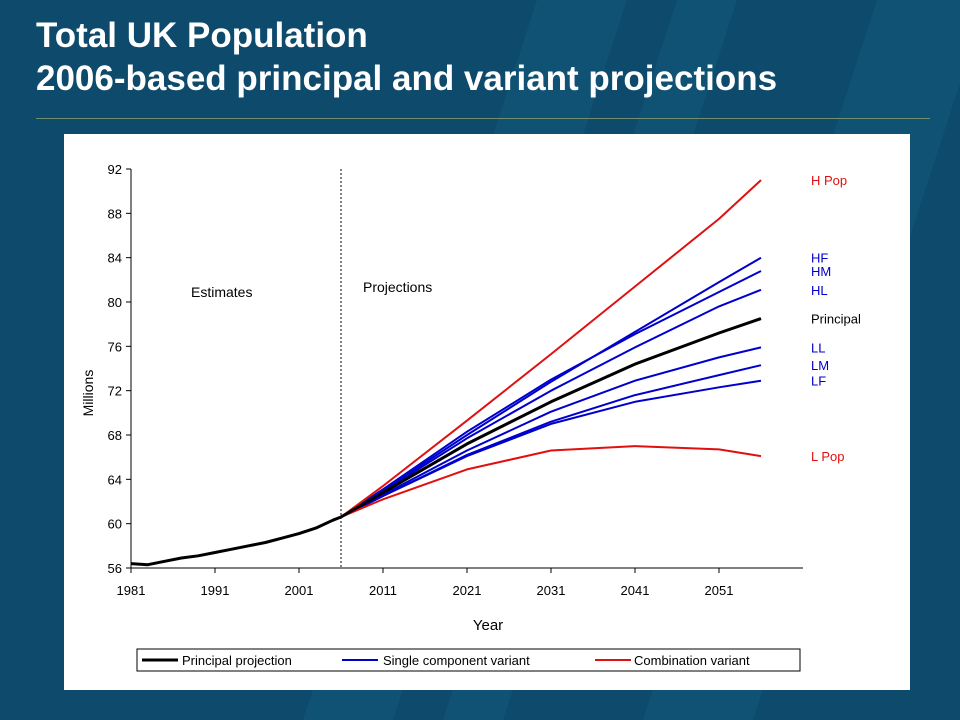 Image resolution: width=960 pixels, height=720 pixels. Describe the element at coordinates (115, 435) in the screenshot. I see `y-tick-label: 68` at that location.